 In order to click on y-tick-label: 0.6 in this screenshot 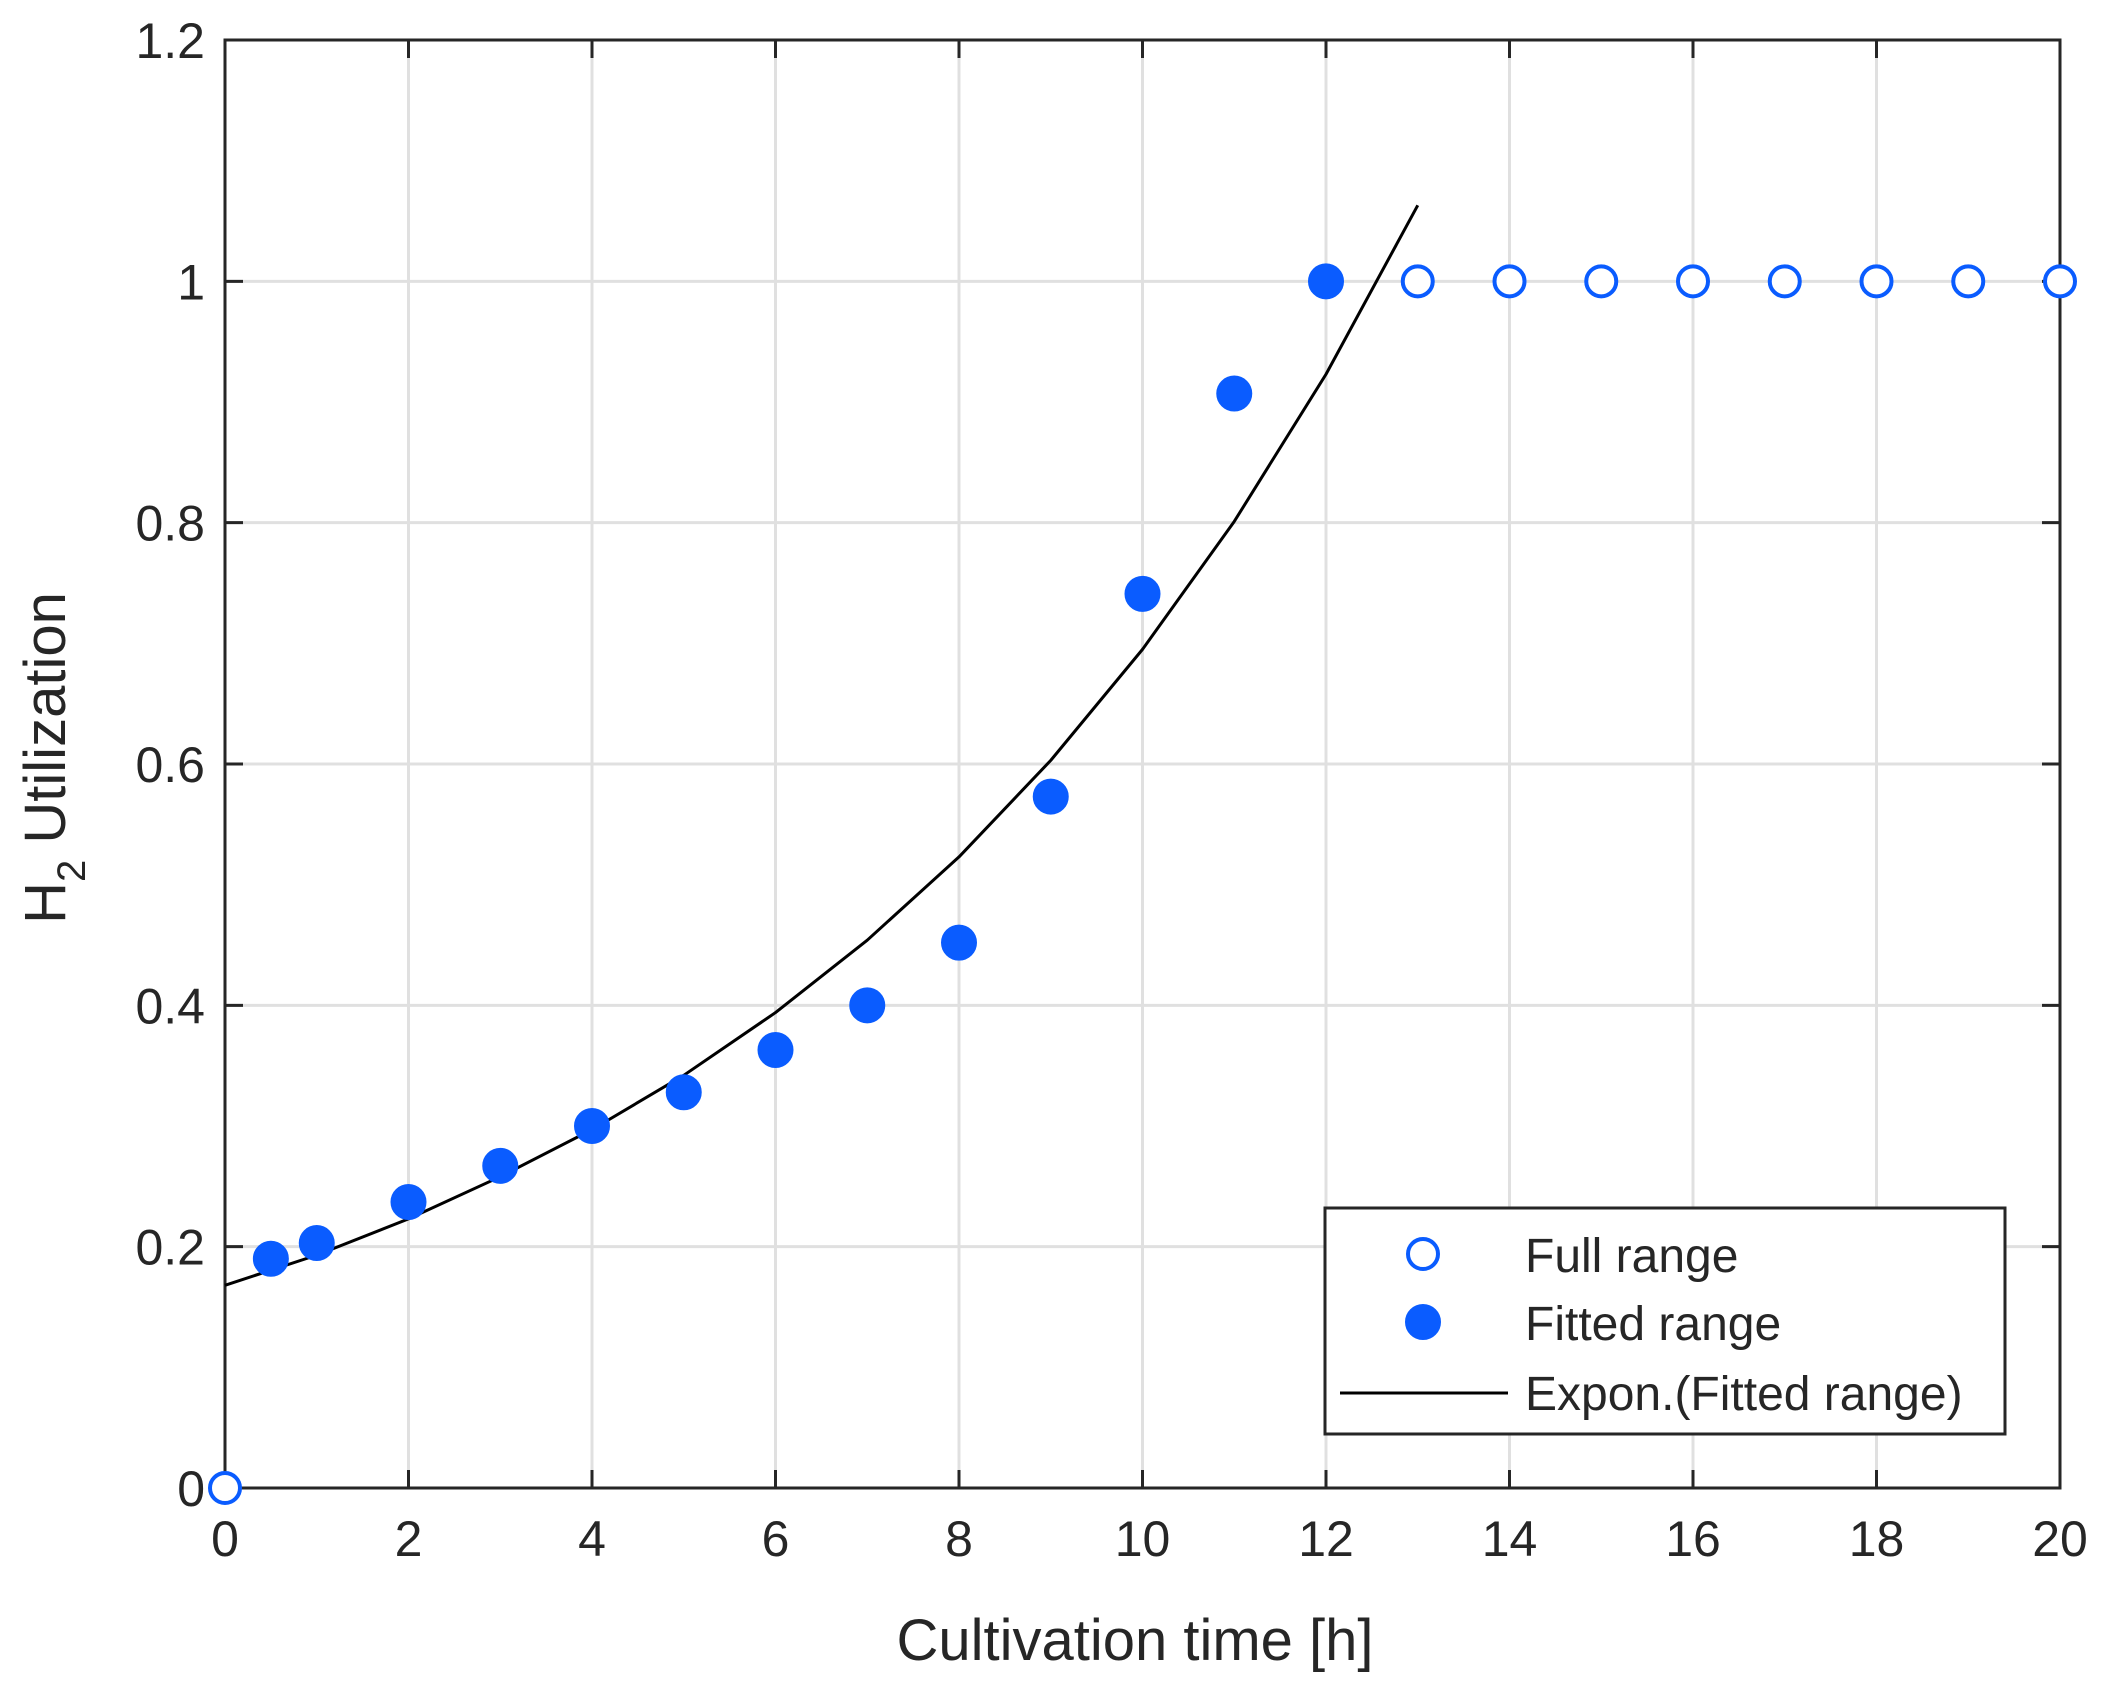, I will do `click(170, 765)`.